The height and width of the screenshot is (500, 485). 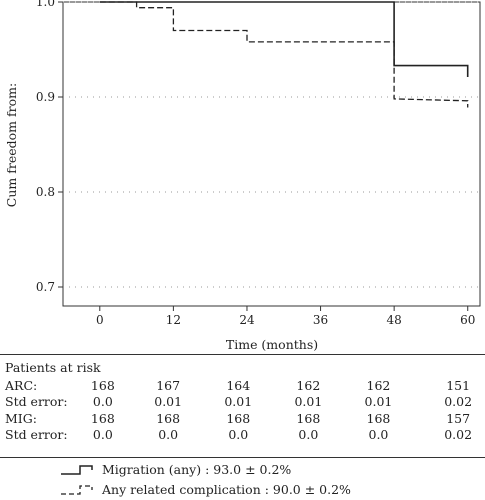 What do you see at coordinates (49, 147) in the screenshot?
I see `y-axis: 1.0 0.9 0.8 0.7` at bounding box center [49, 147].